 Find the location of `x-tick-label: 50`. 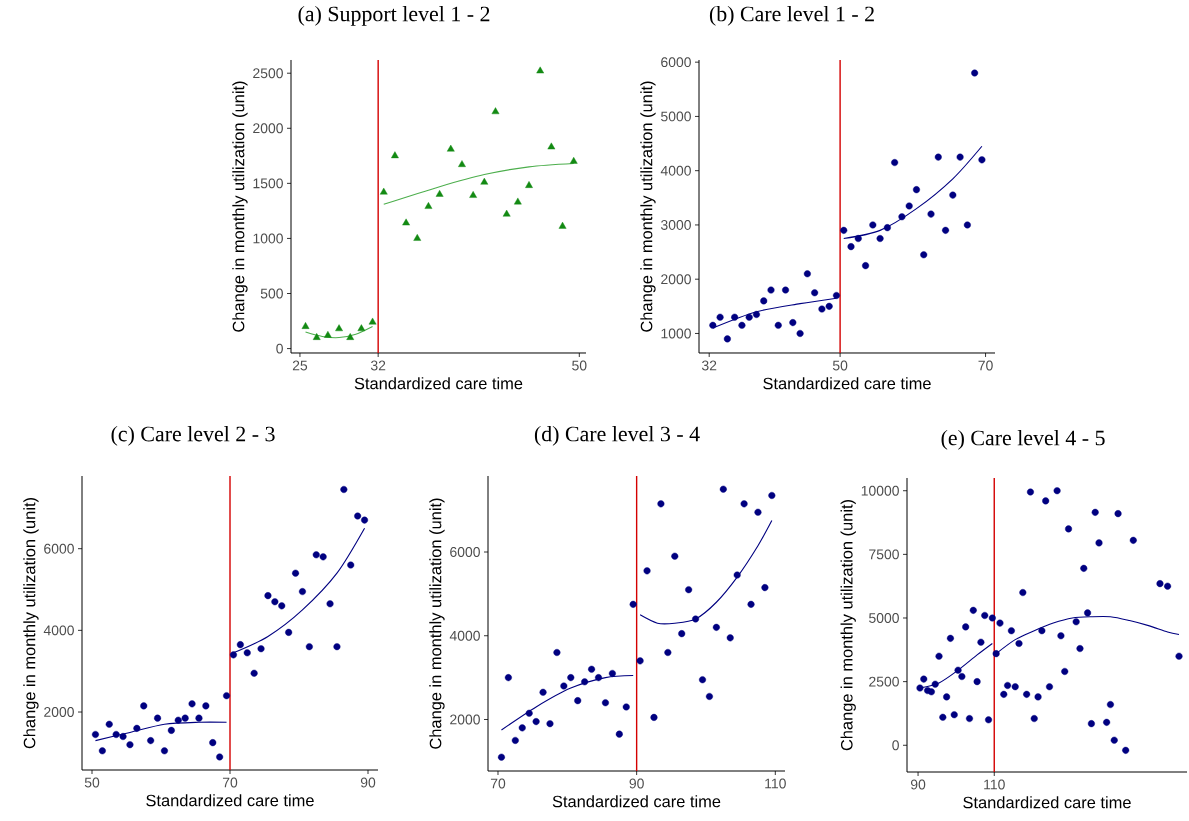

x-tick-label: 50 is located at coordinates (92, 782).